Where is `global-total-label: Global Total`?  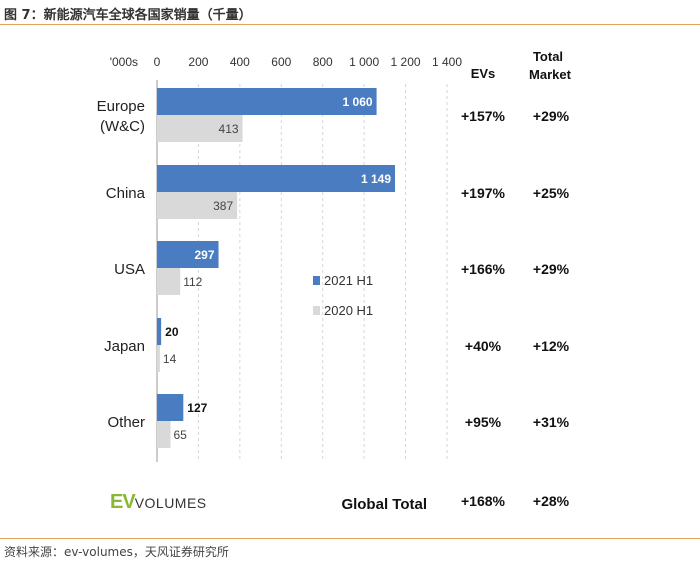 global-total-label: Global Total is located at coordinates (384, 504).